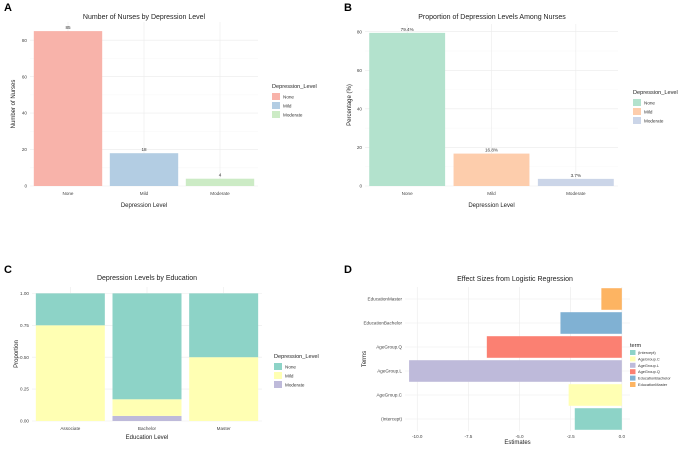 The width and height of the screenshot is (685, 470). I want to click on x-tick-label: 0.0, so click(622, 436).